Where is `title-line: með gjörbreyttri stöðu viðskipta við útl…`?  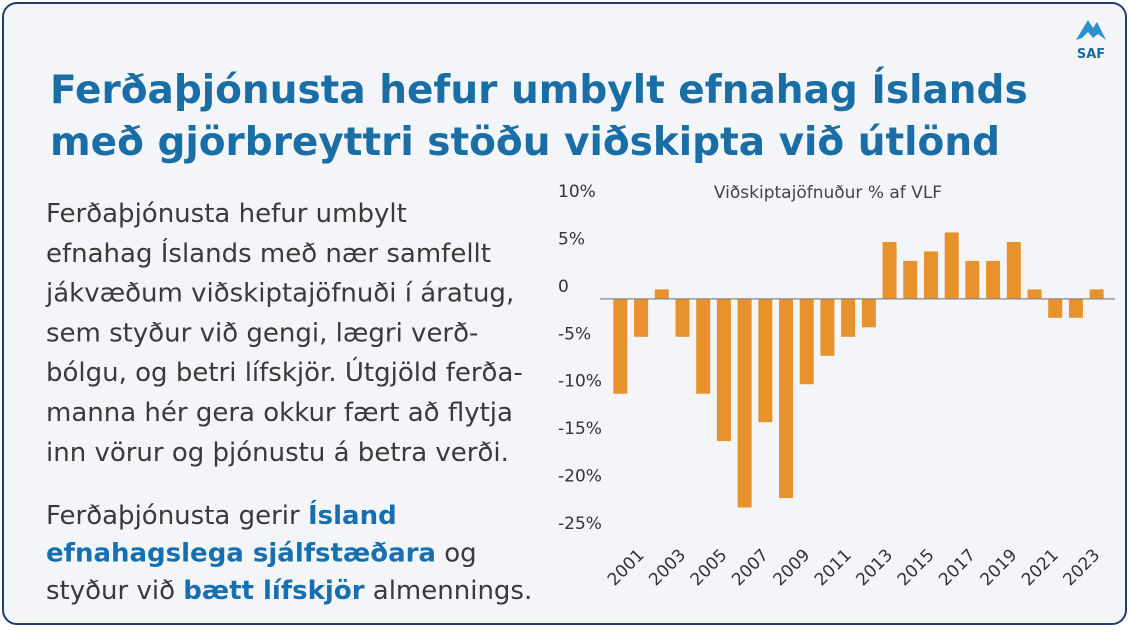 title-line: með gjörbreyttri stöðu viðskipta við útl… is located at coordinates (525, 142).